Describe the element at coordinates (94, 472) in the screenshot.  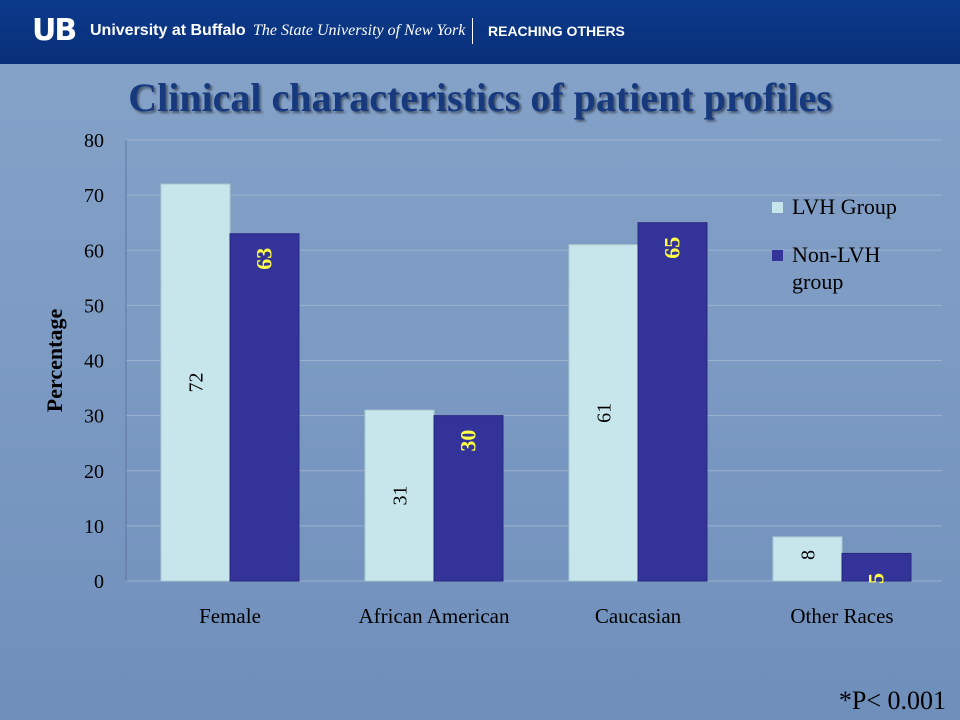
I see `y-tick-label: 20` at that location.